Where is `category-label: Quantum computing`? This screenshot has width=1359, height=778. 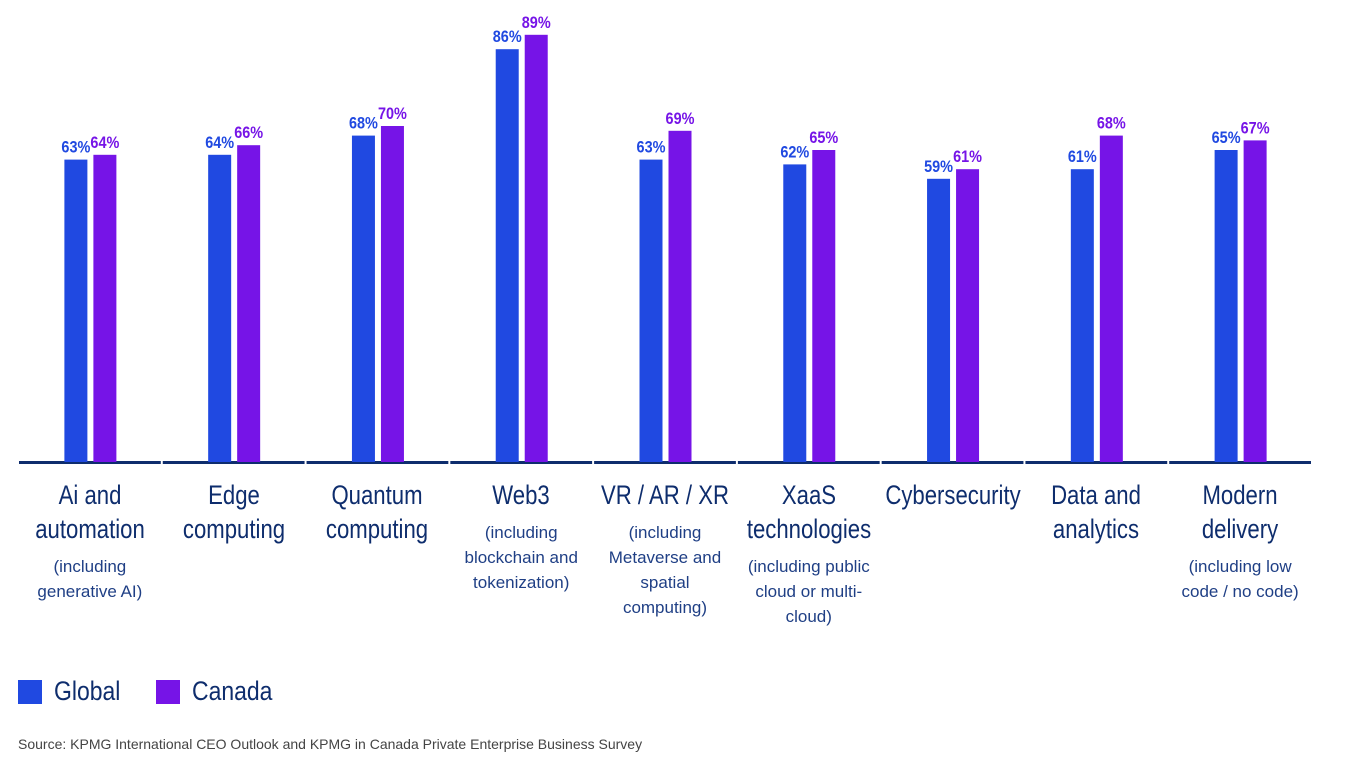 category-label: Quantum computing is located at coordinates (377, 512).